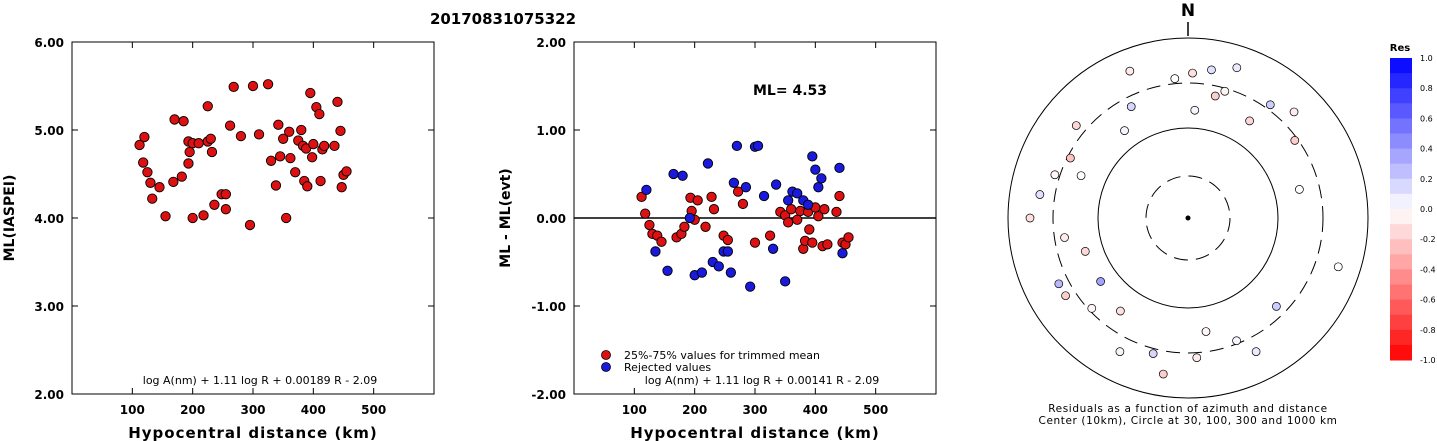 This screenshot has height=441, width=1437. What do you see at coordinates (49, 131) in the screenshot?
I see `y-tick-label: 5.00` at bounding box center [49, 131].